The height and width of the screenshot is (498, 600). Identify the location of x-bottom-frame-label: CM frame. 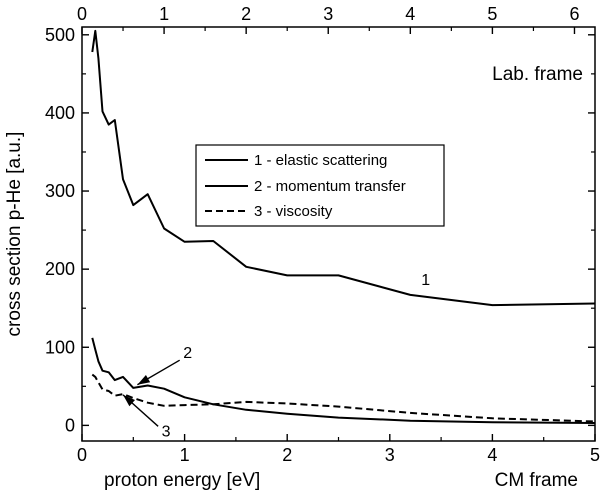
(536, 480).